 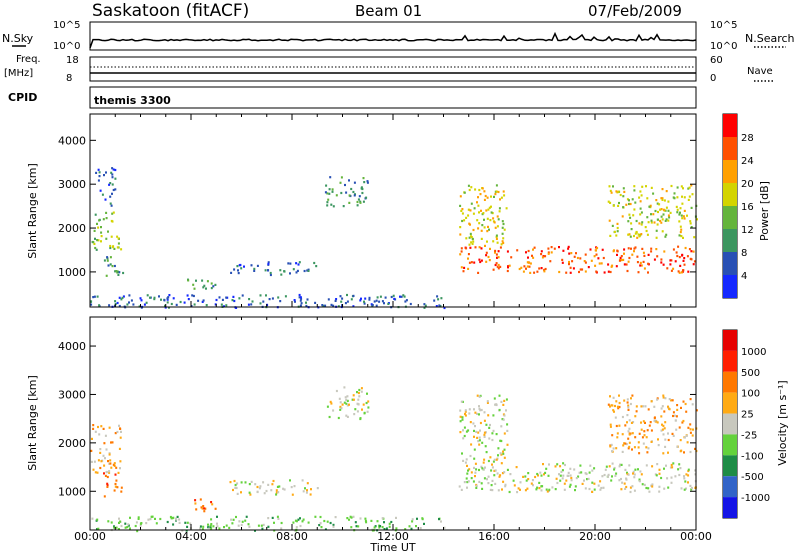 I want to click on colorbar-tick-label: 20, so click(x=747, y=184).